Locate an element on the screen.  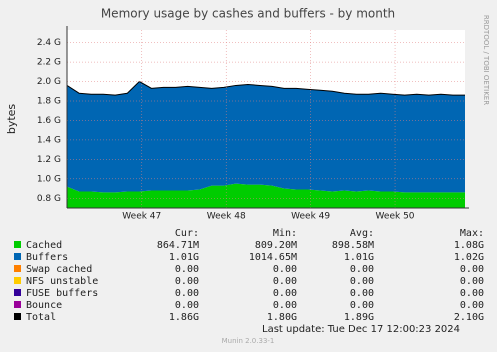
legend-label: Swap cached is located at coordinates (59, 269).